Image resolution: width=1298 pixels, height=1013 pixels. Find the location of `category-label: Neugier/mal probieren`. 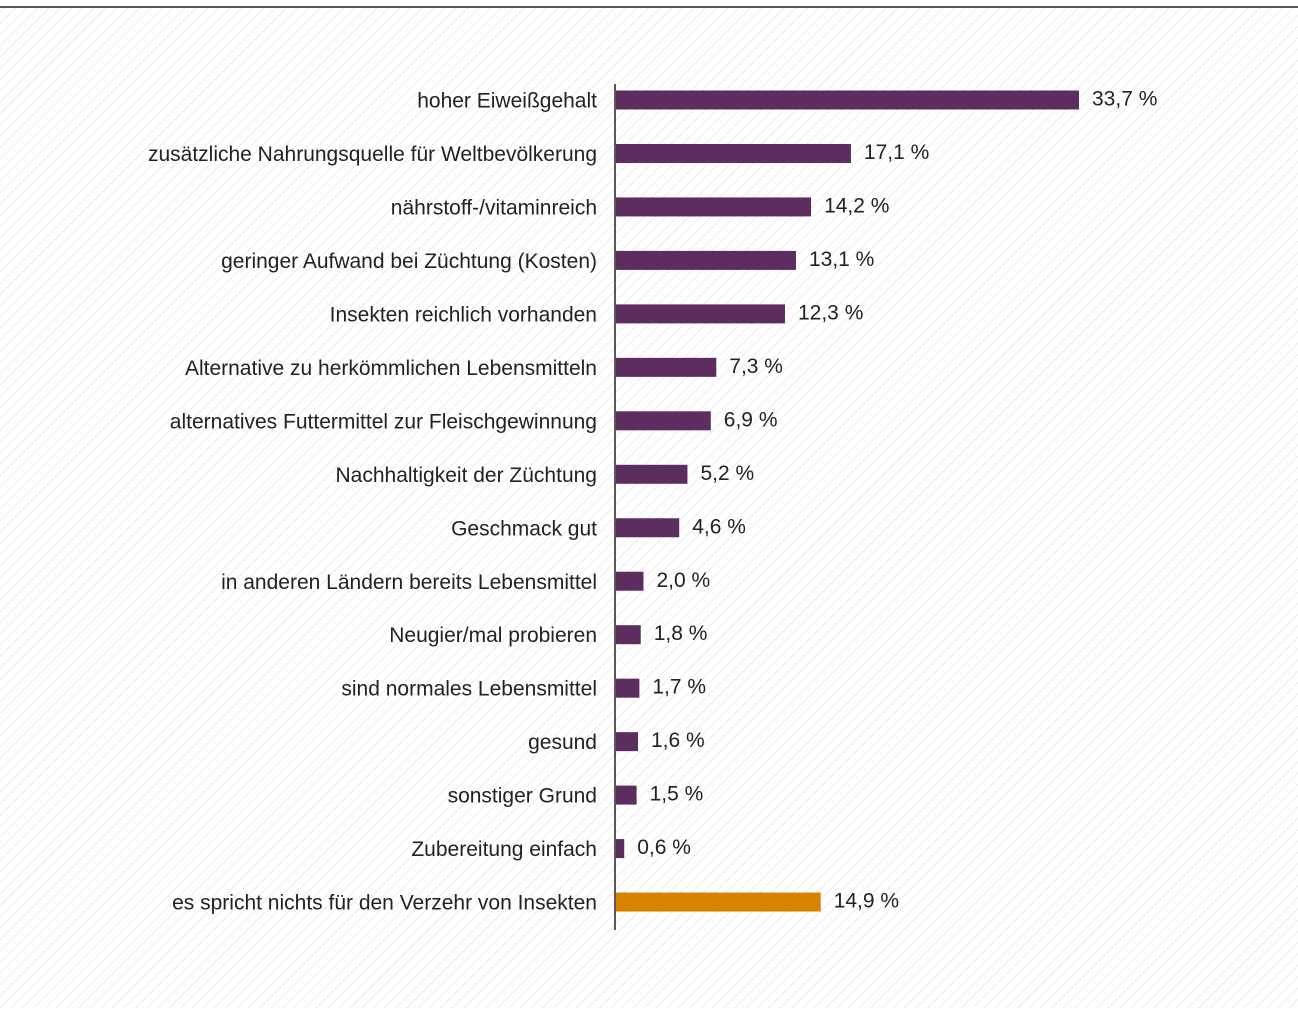

category-label: Neugier/mal probieren is located at coordinates (493, 635).